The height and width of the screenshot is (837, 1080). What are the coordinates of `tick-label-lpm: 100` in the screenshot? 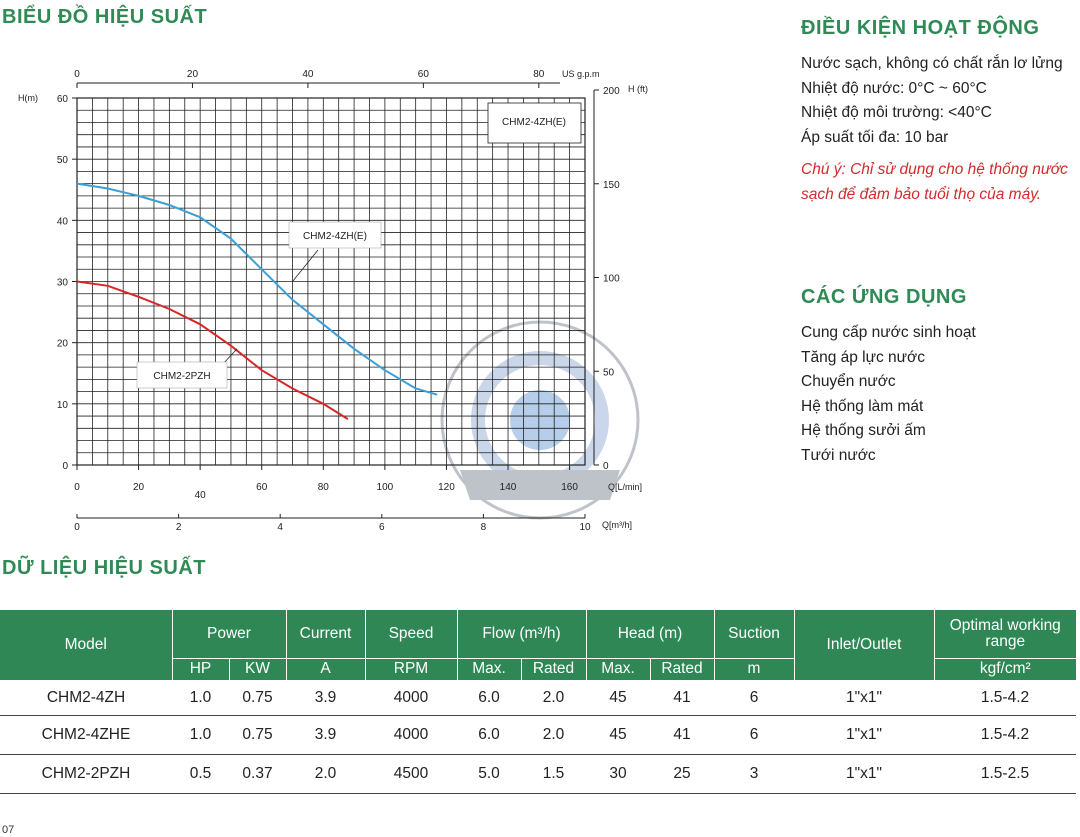 It's located at (385, 487).